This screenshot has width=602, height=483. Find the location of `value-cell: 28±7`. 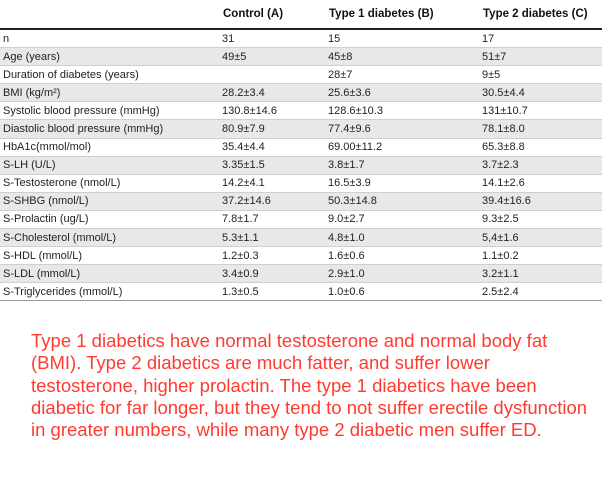

value-cell: 28±7 is located at coordinates (401, 75).